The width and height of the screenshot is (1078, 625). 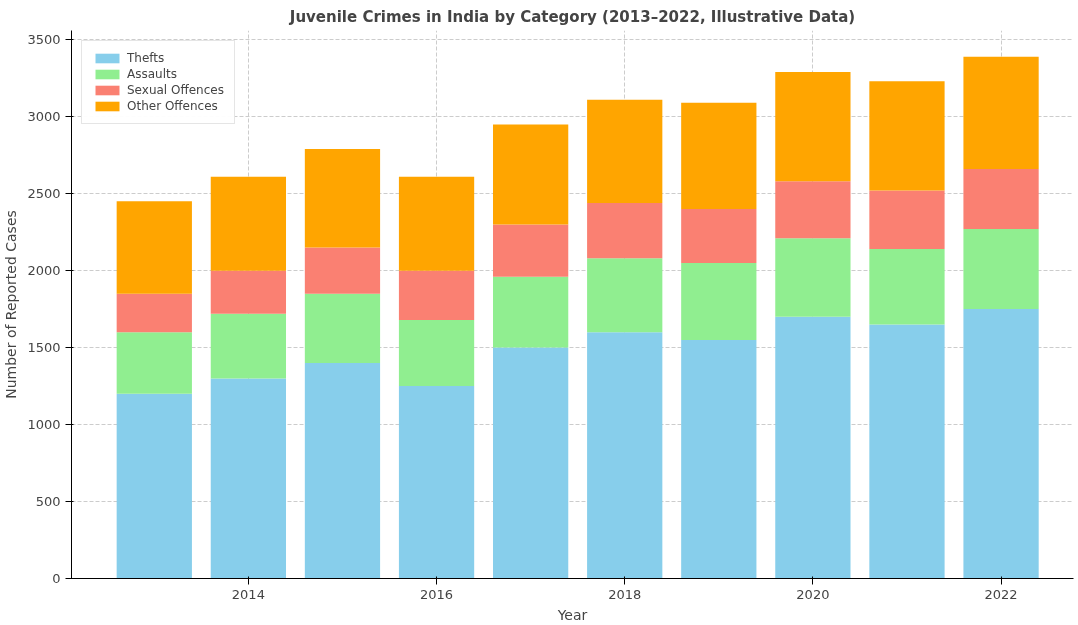 I want to click on y-tick-label: 2500, so click(x=44, y=194).